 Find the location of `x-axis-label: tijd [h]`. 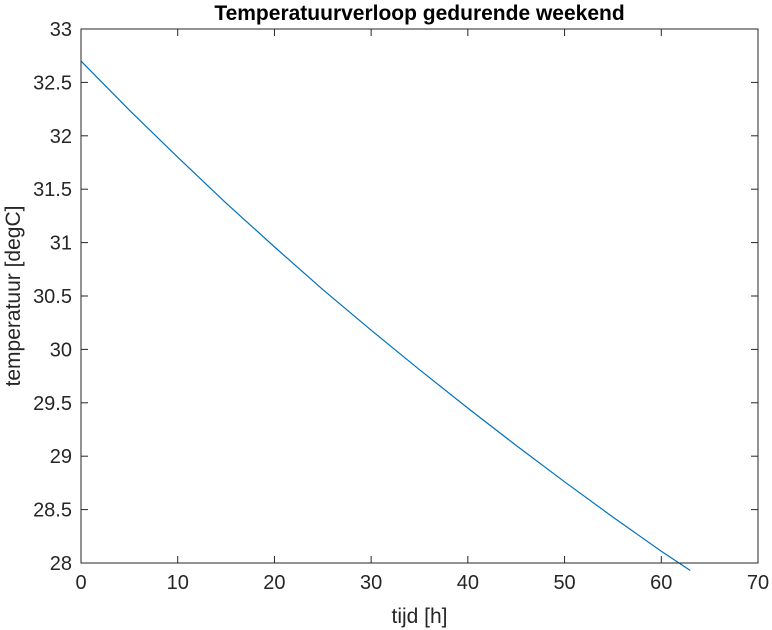

x-axis-label: tijd [h] is located at coordinates (419, 616).